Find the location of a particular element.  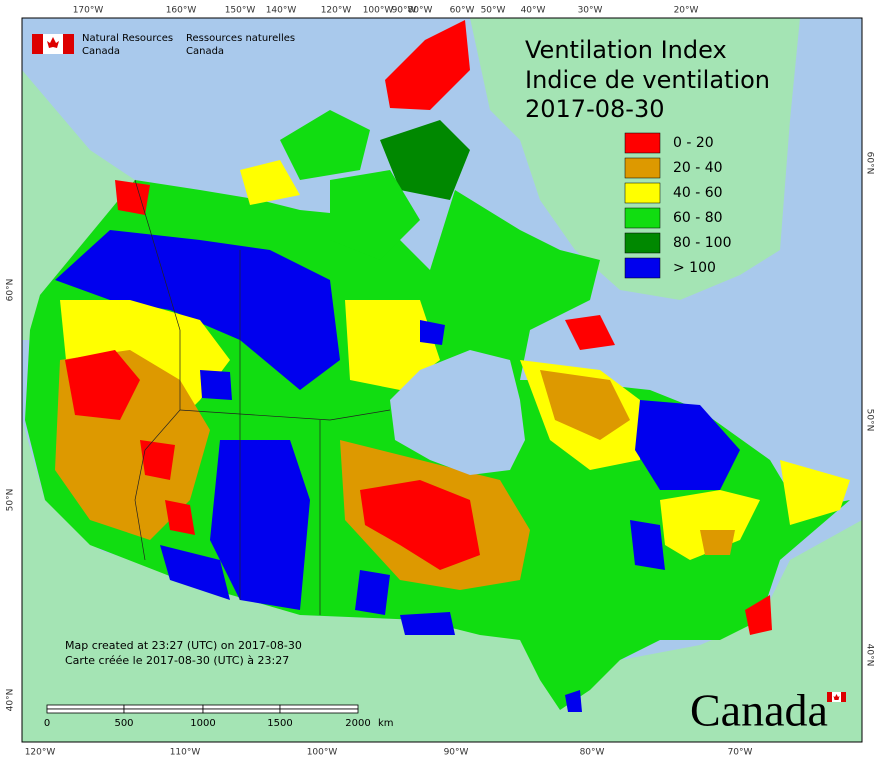

agency-en: Natural Resources is located at coordinates (127, 38).